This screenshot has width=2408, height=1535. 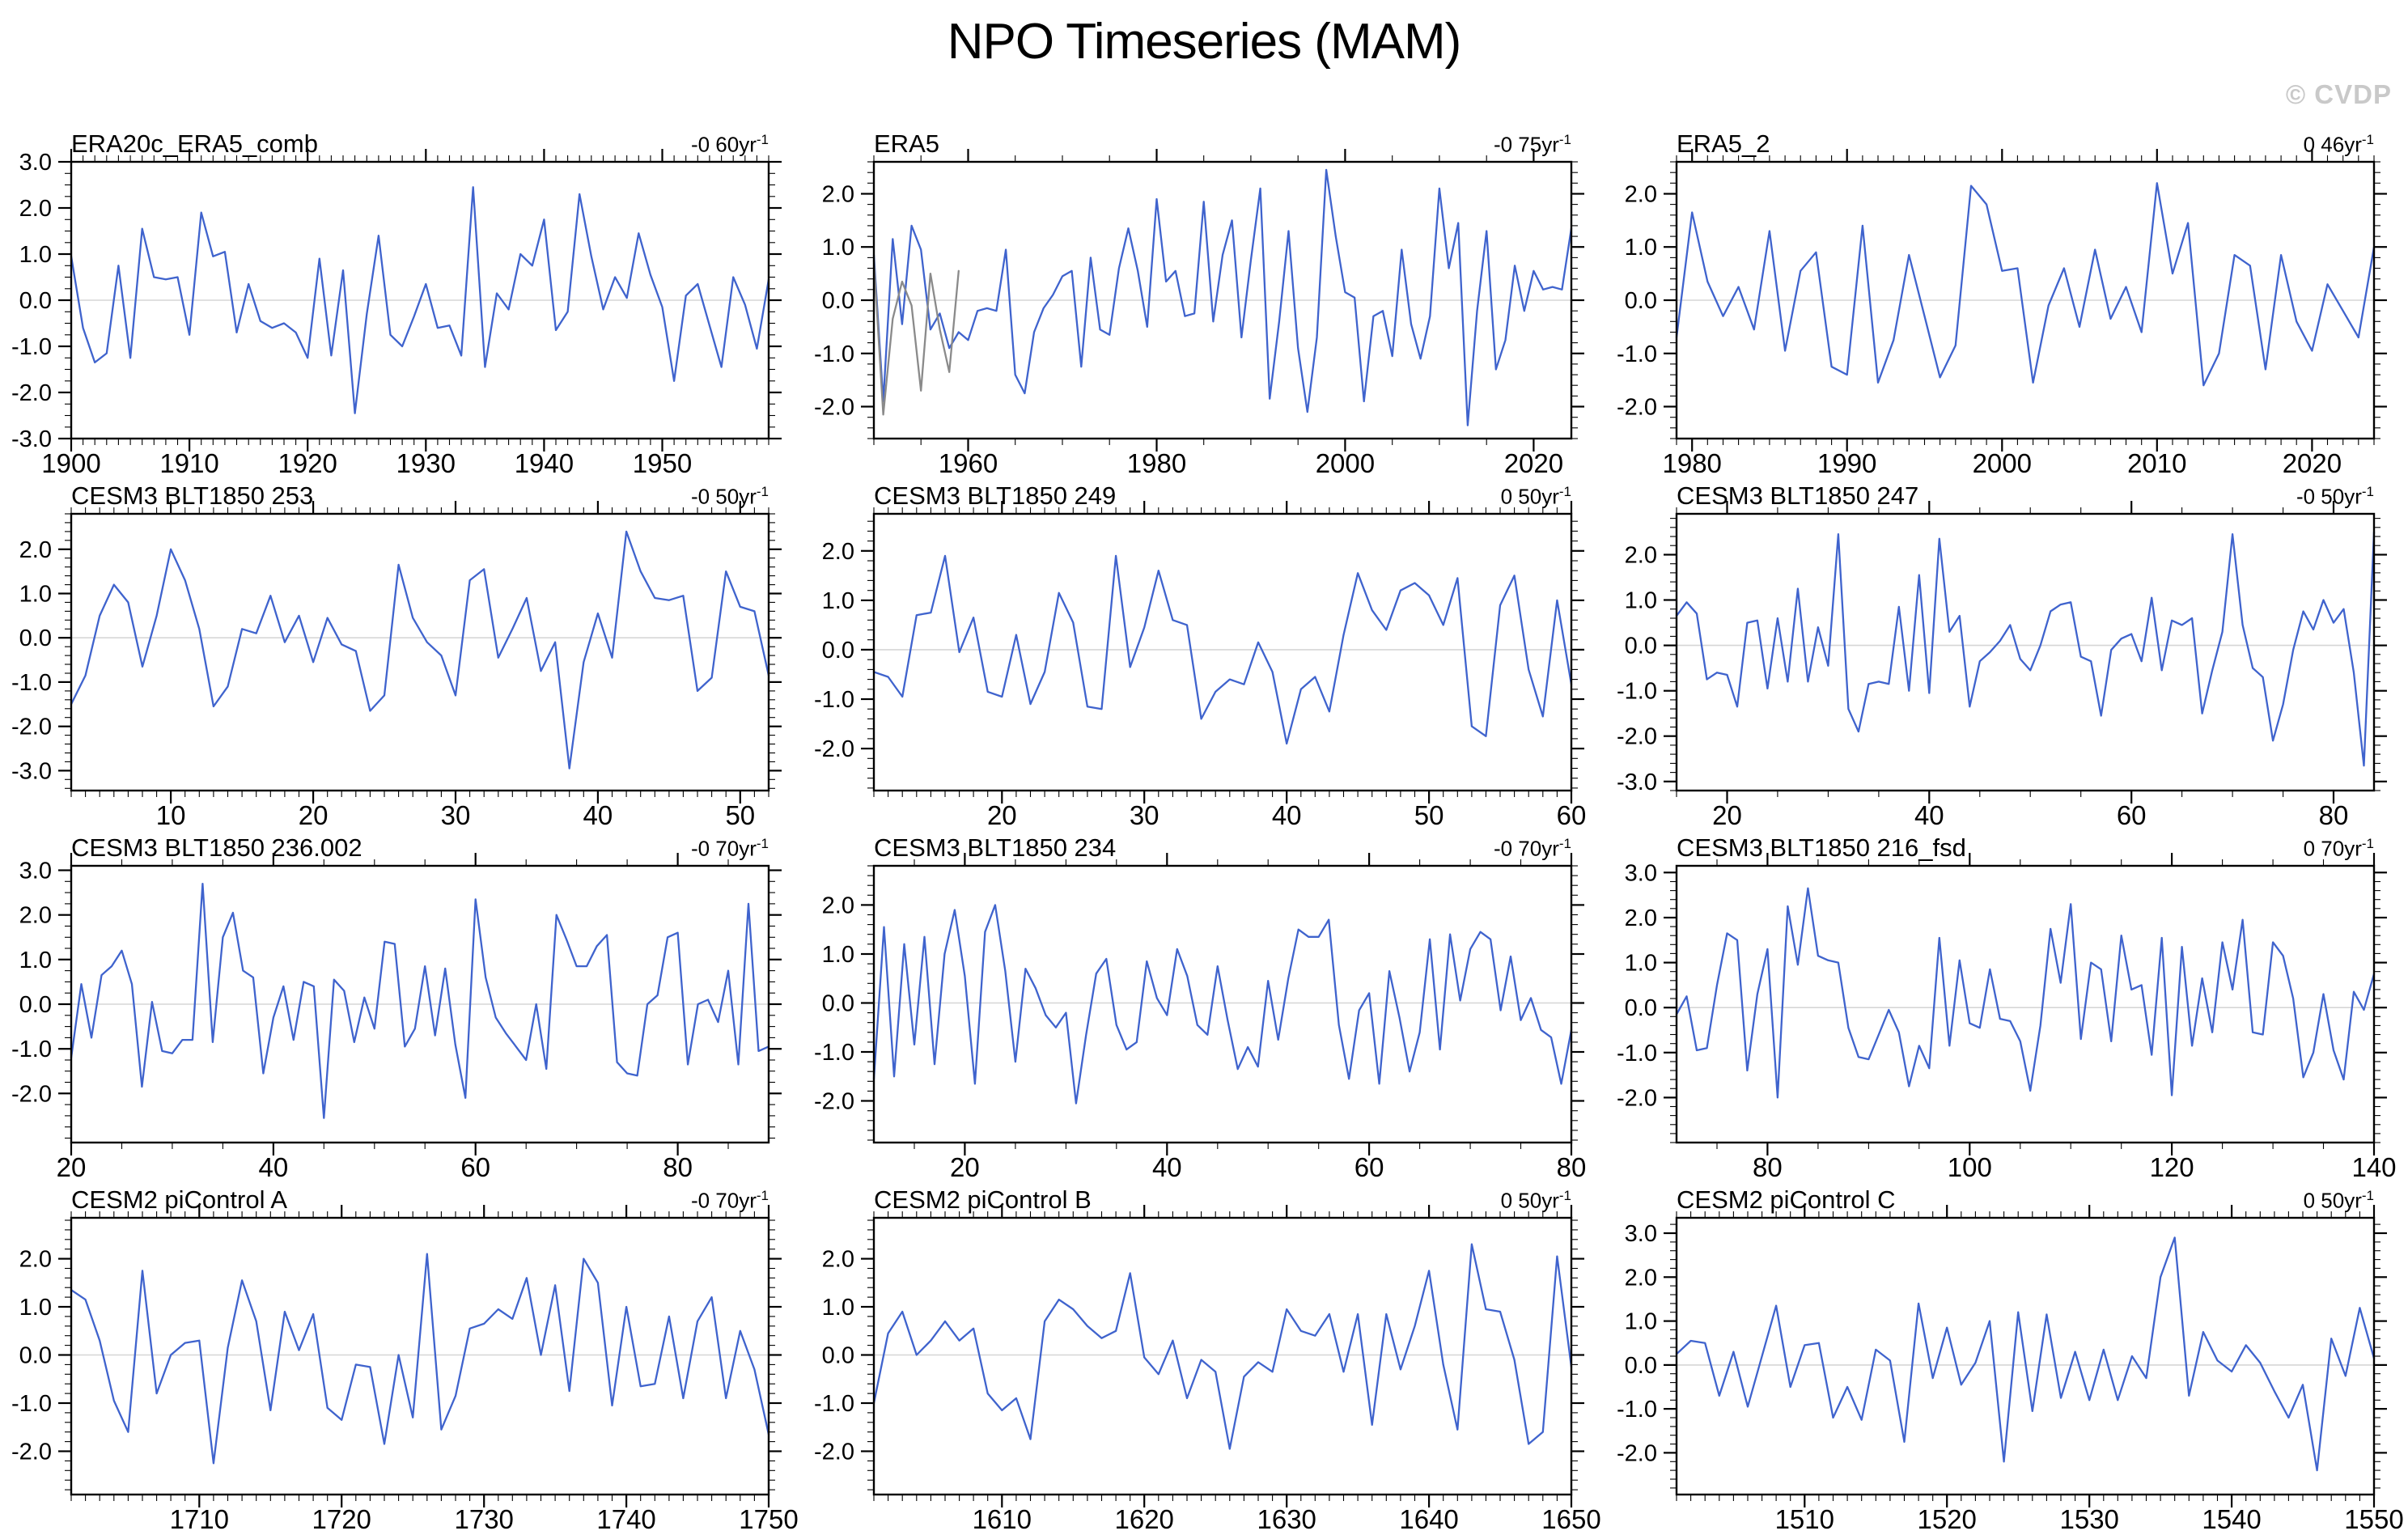 I want to click on x-tick-label: 1510, so click(x=1804, y=1517).